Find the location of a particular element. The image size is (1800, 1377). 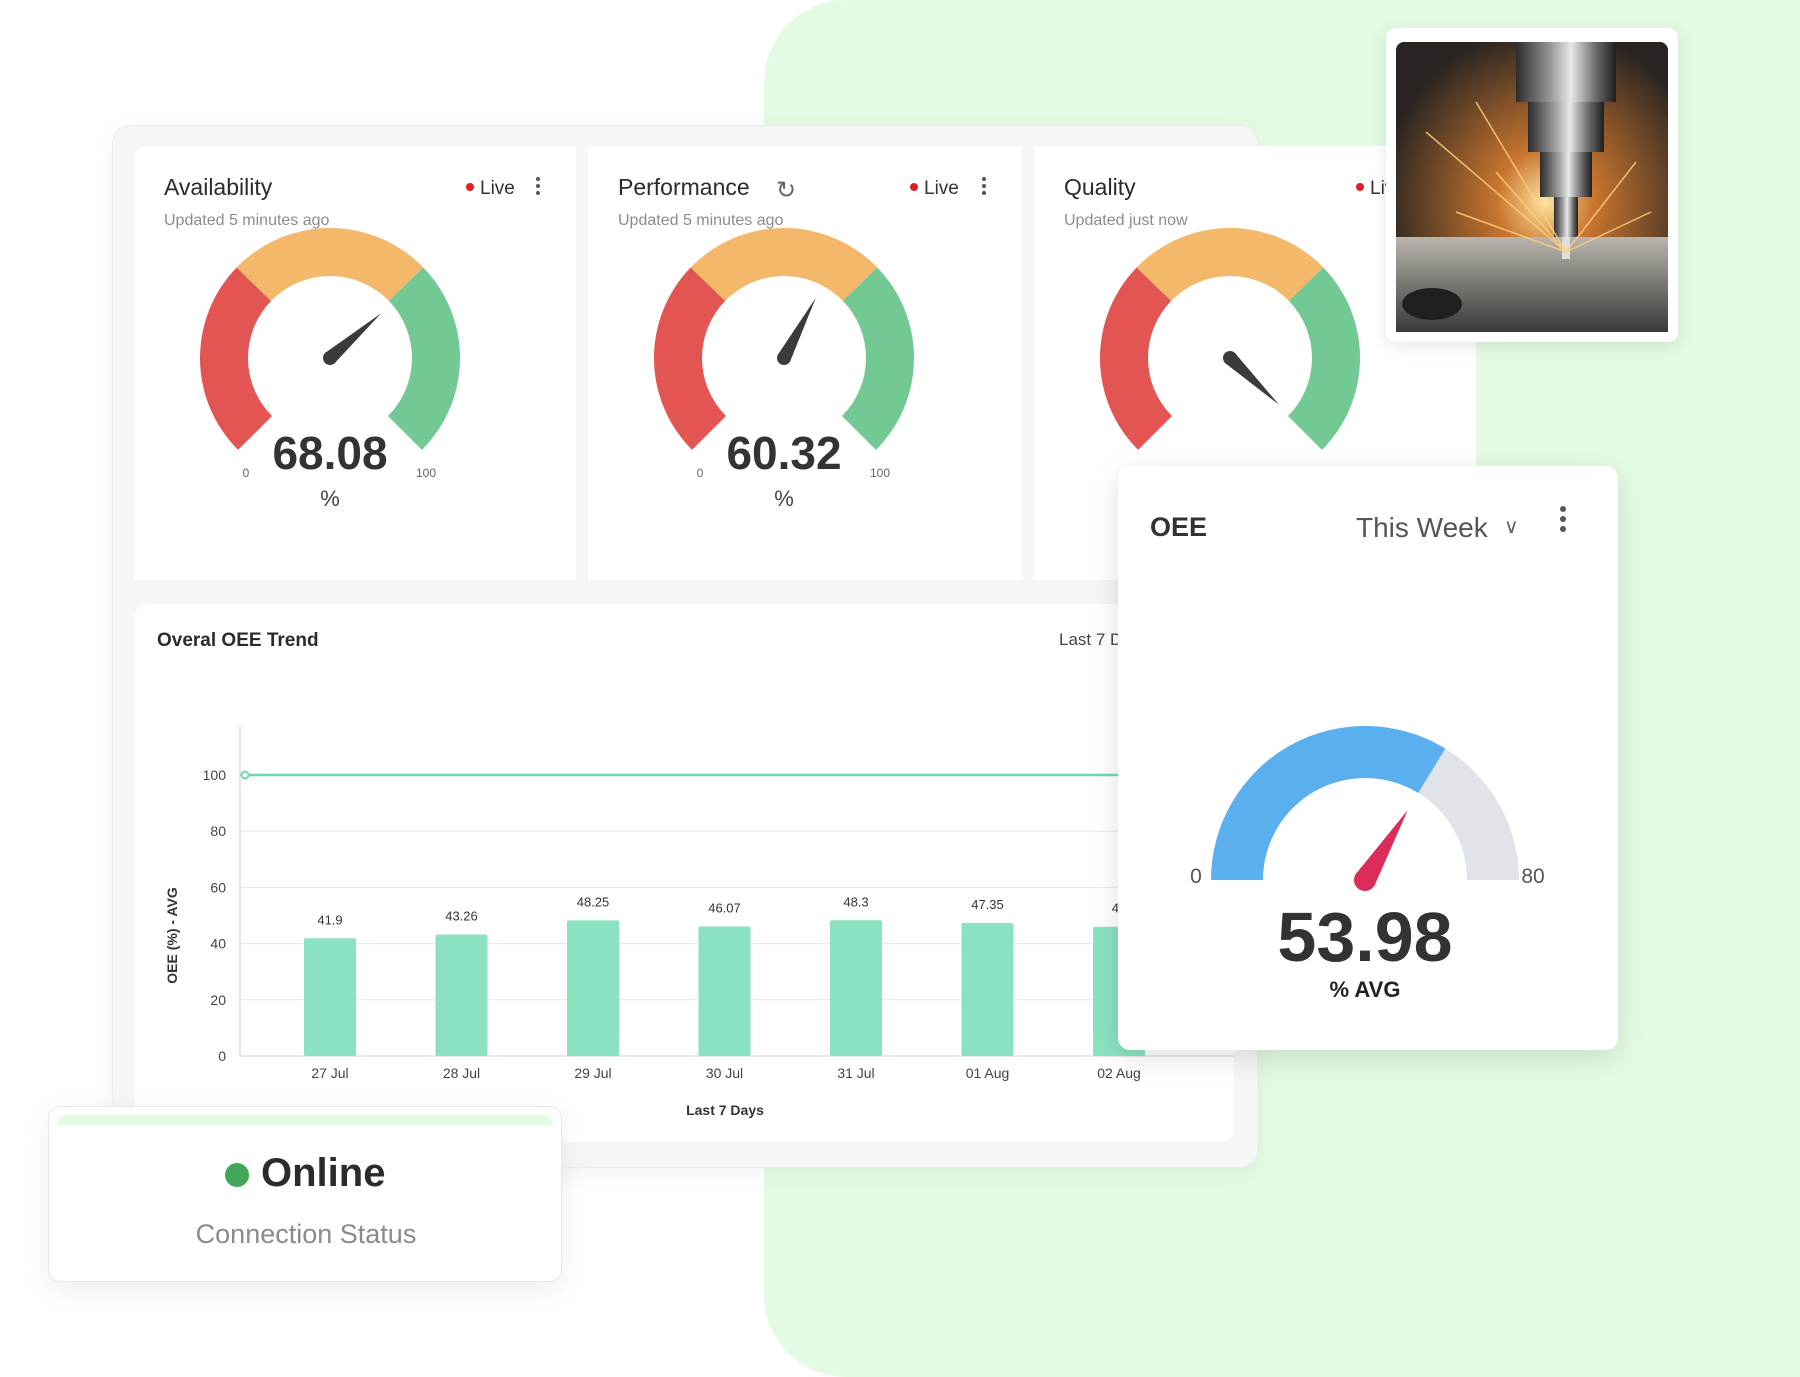

bar-data-label: 41.9 is located at coordinates (329, 919).